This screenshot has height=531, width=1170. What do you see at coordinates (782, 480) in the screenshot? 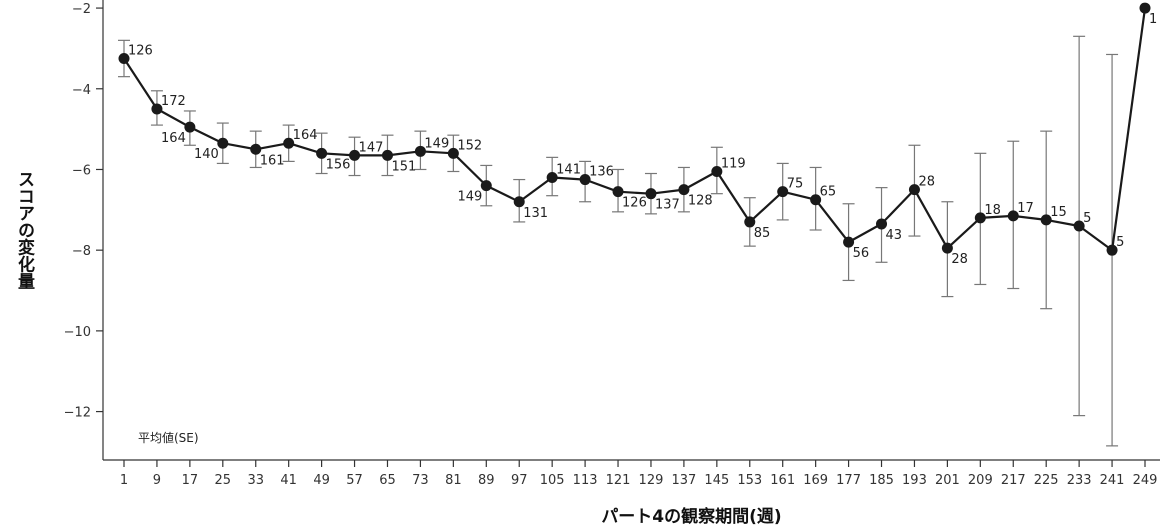
I see `x-tick-label: 161` at bounding box center [782, 480].